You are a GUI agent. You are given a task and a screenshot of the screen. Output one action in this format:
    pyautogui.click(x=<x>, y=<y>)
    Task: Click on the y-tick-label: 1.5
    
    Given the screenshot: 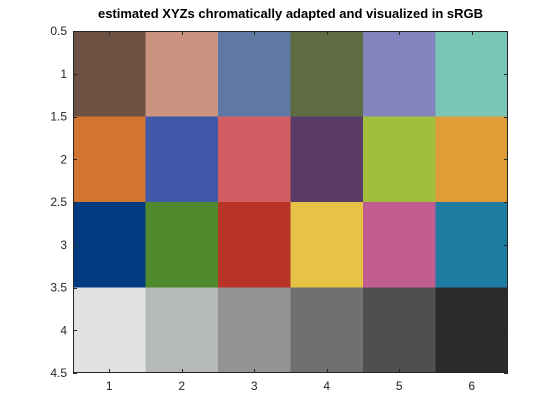 What is the action you would take?
    pyautogui.click(x=58, y=117)
    